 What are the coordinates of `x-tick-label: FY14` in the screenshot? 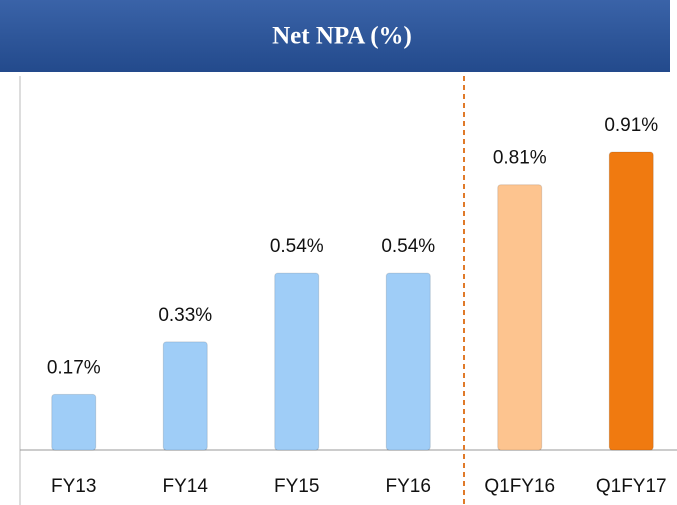 It's located at (186, 486).